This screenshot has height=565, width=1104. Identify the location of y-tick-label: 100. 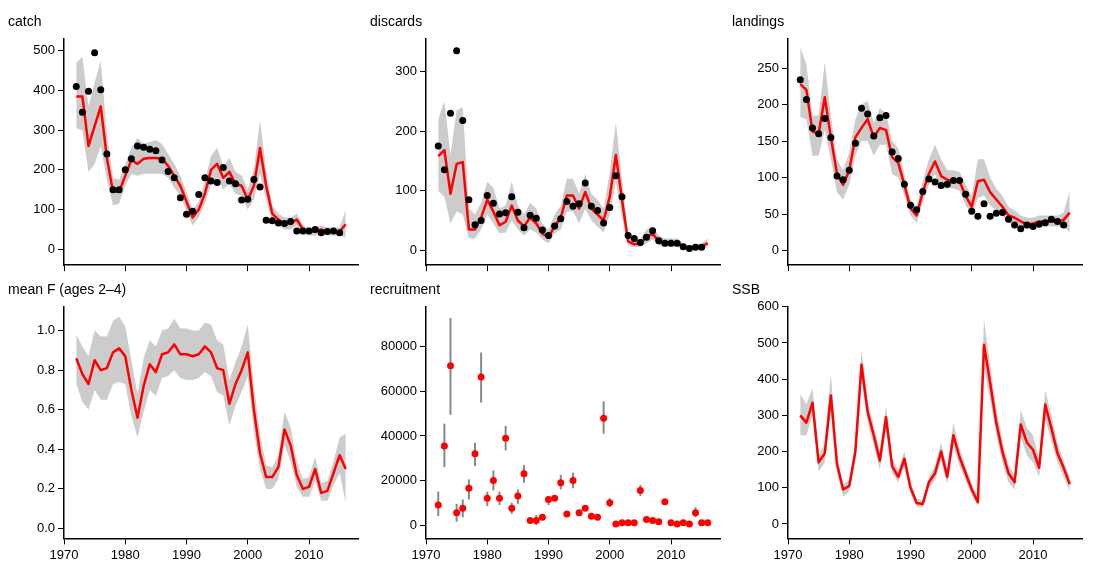
(44, 209).